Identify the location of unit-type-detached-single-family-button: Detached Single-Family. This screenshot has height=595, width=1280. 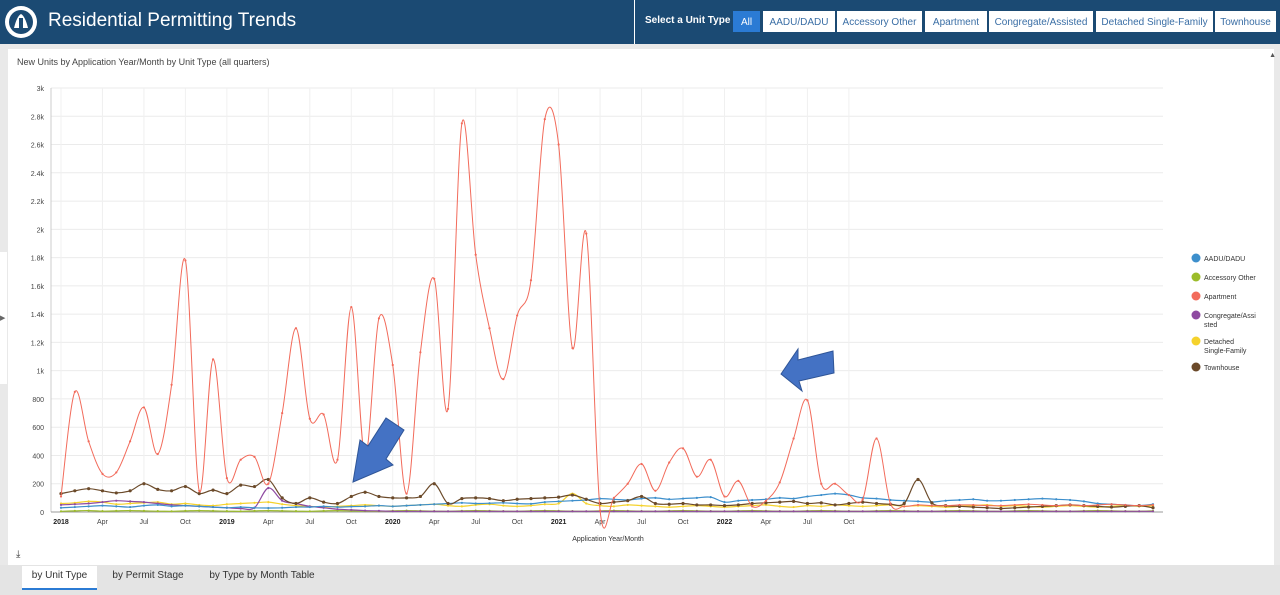
(1154, 21).